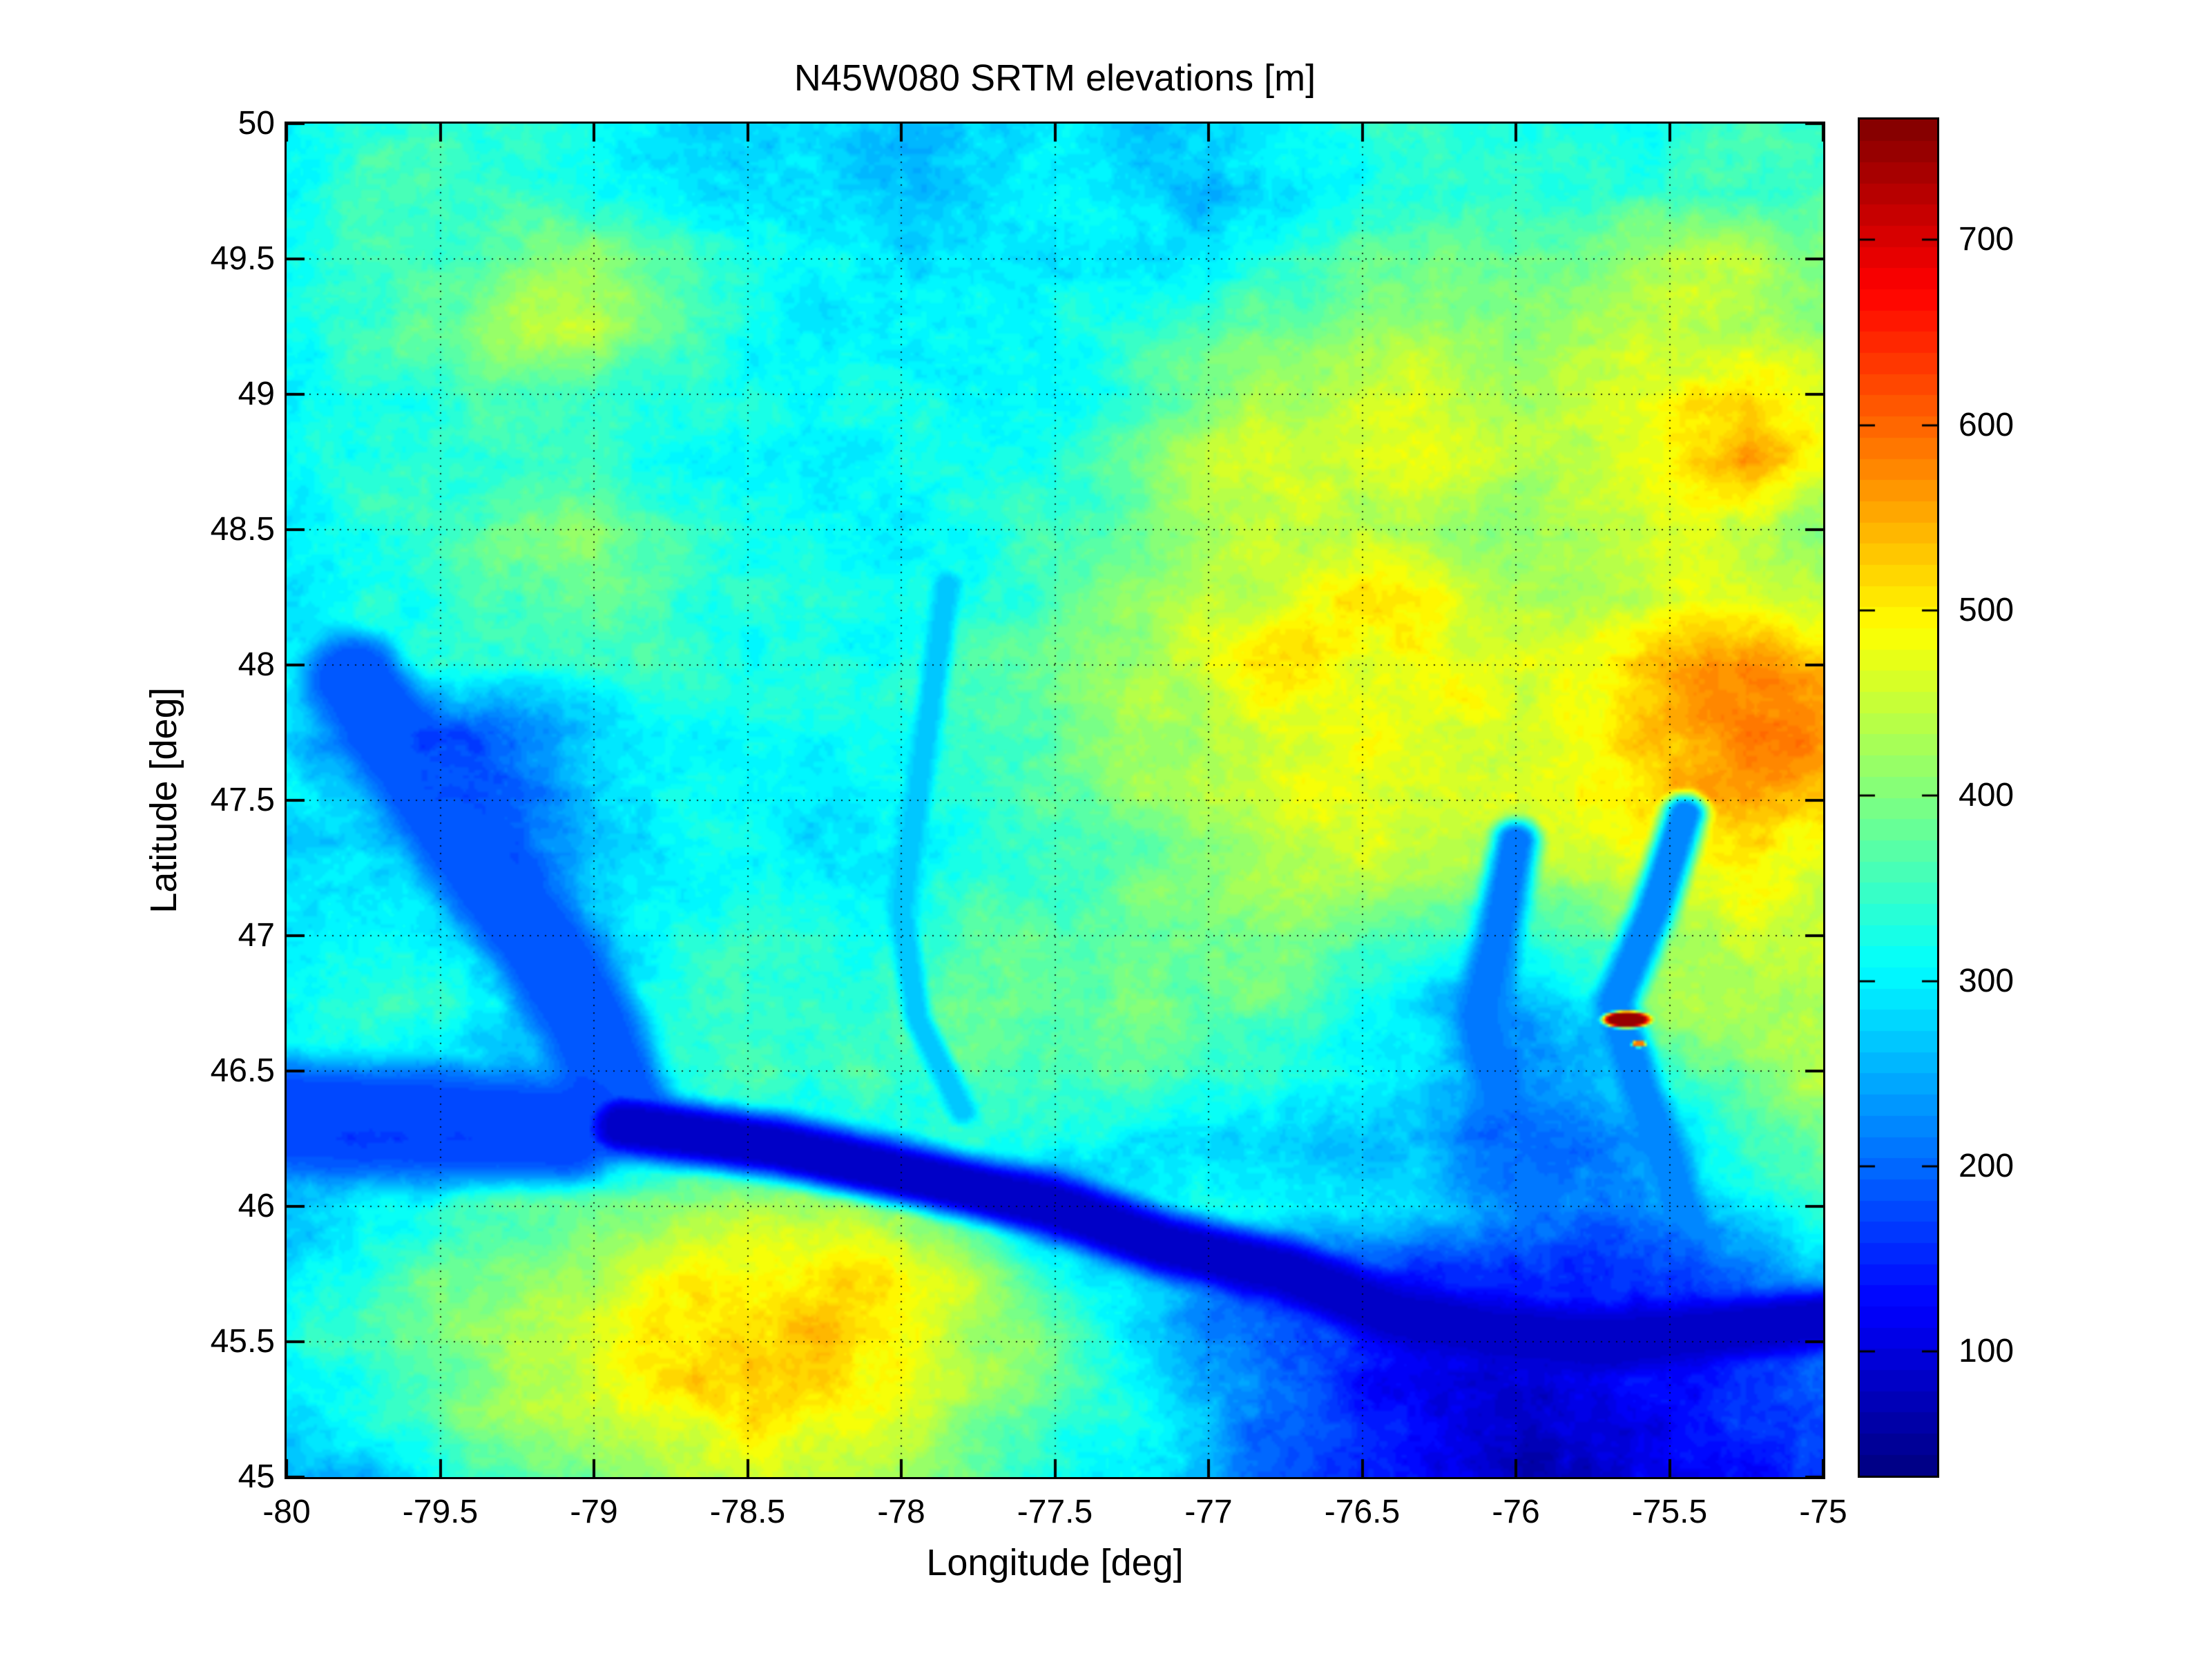 This screenshot has width=2212, height=1658. Describe the element at coordinates (1986, 239) in the screenshot. I see `colorbar-tick-label: 700` at that location.